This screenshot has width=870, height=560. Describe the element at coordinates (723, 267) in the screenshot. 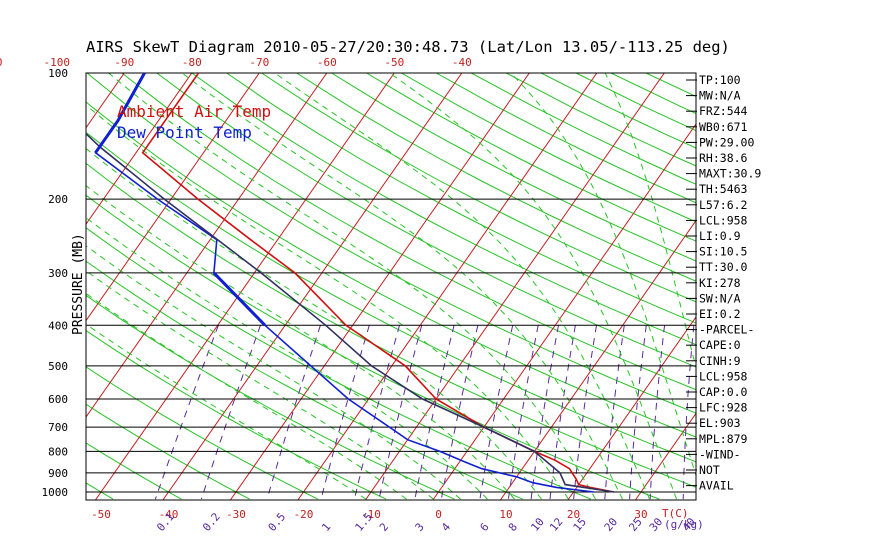

I see `stability-index-label: TT:30.0` at that location.